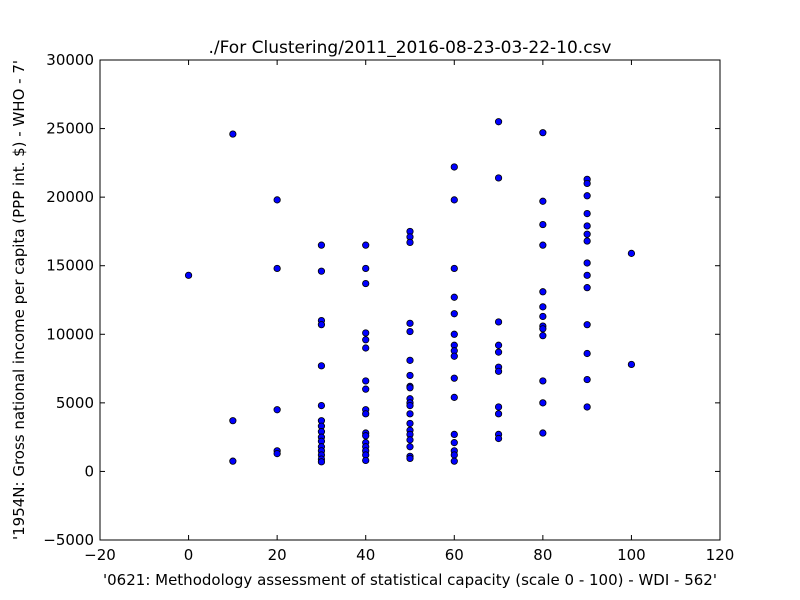 This screenshot has width=800, height=600. What do you see at coordinates (70, 197) in the screenshot?
I see `y-tick-label: 20000` at bounding box center [70, 197].